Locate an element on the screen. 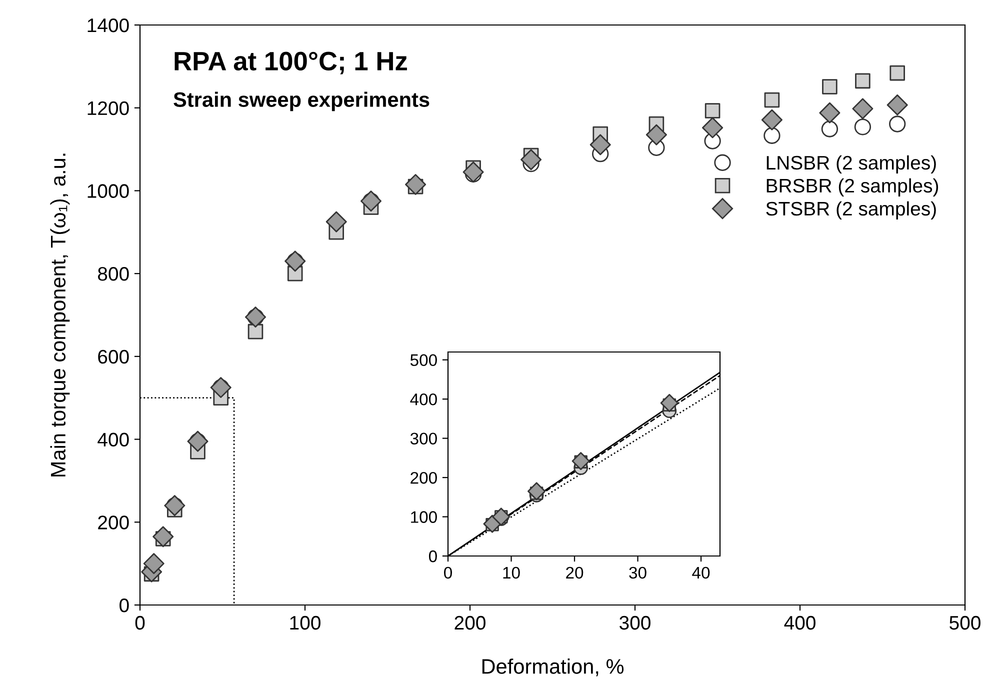 Image resolution: width=985 pixels, height=690 pixels. text: RPA at 100°C; 1 Hz is located at coordinates (290, 63).